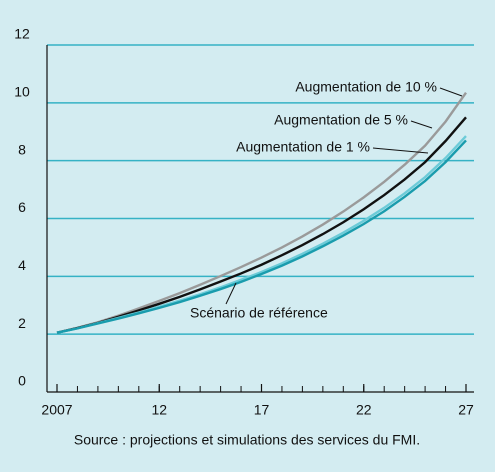 The image size is (495, 472). I want to click on x-tick-label: 27, so click(466, 410).